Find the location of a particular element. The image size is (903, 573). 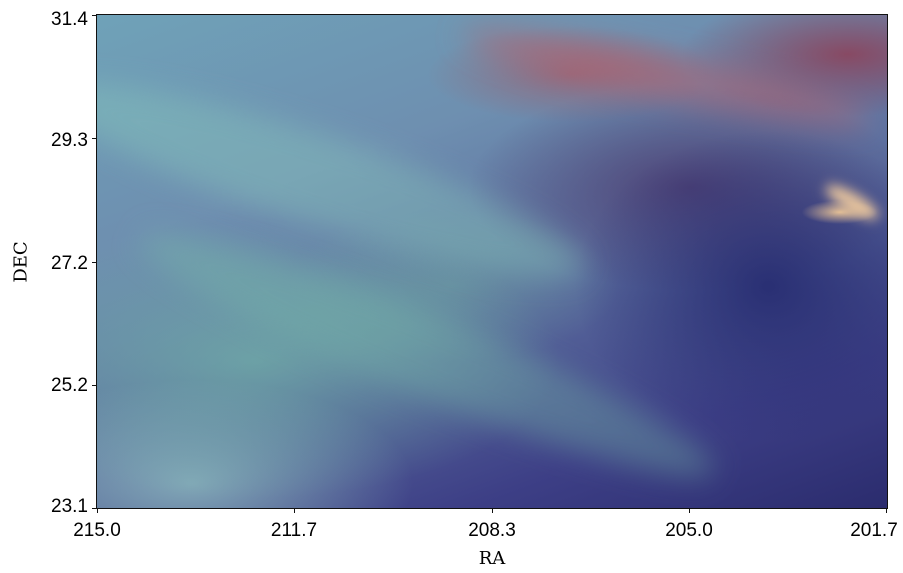

bright-knot is located at coordinates (852, 202).